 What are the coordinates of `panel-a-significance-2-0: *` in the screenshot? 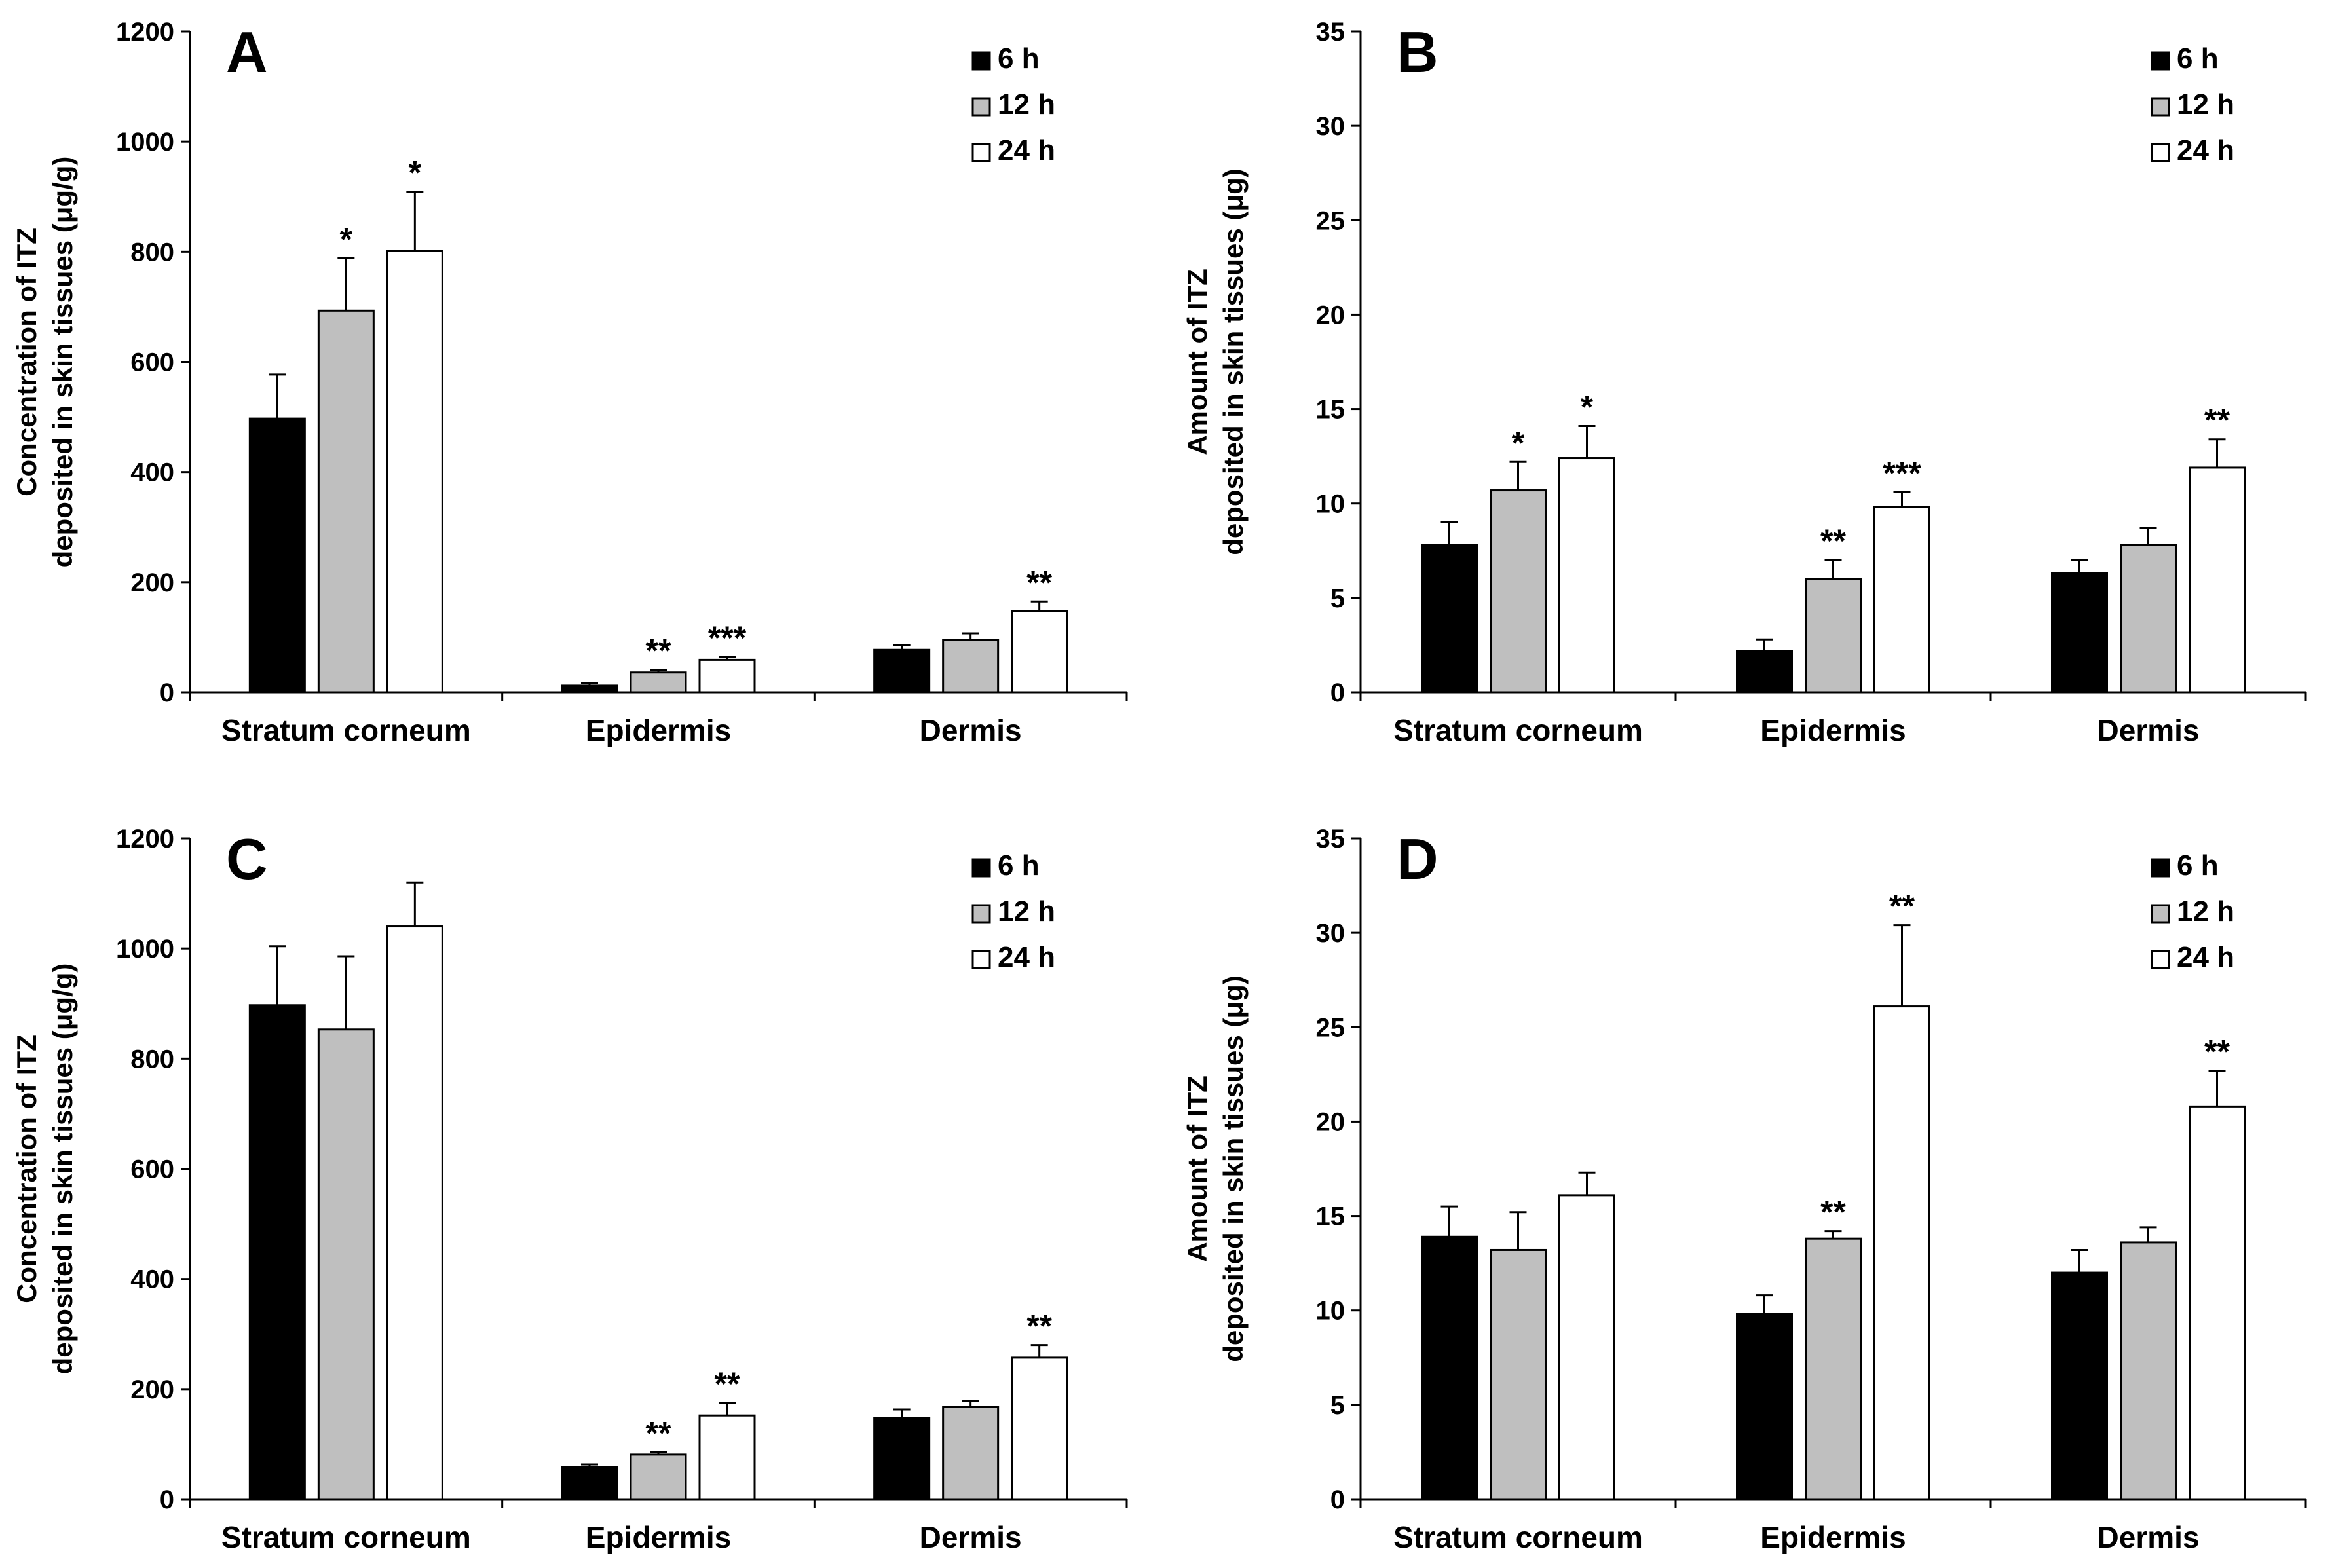 It's located at (416, 173).